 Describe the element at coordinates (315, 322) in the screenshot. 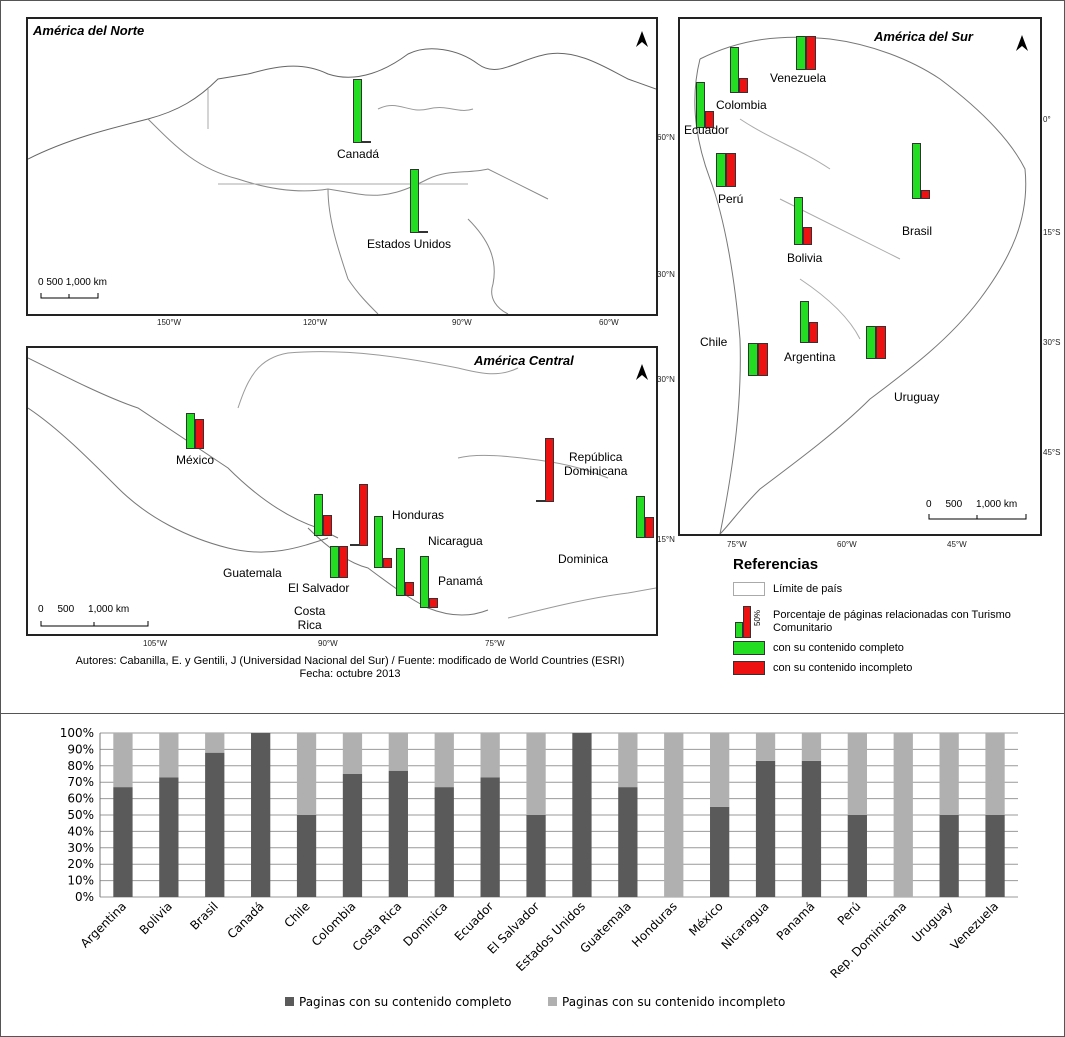

I see `lon-tick-120w: 120°W` at that location.